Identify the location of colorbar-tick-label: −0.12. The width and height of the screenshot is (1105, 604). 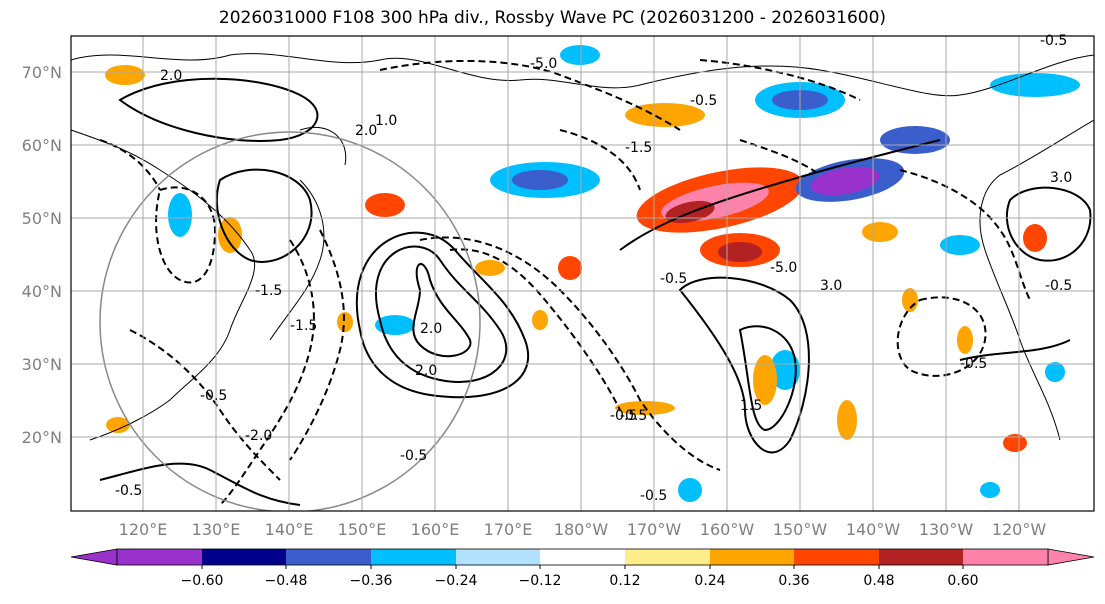
(540, 581).